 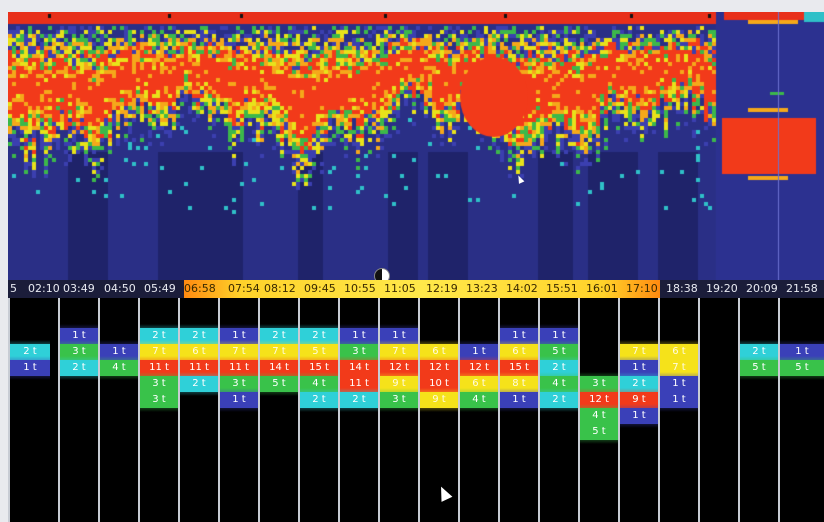 What do you see at coordinates (802, 288) in the screenshot?
I see `time-label: 21:58` at bounding box center [802, 288].